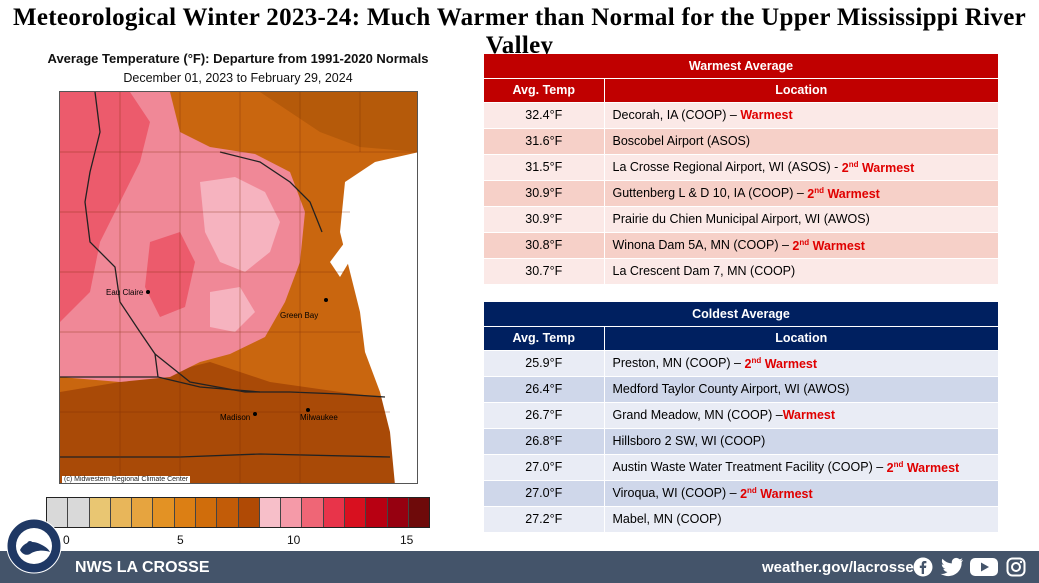 Image resolution: width=1039 pixels, height=583 pixels. Describe the element at coordinates (544, 363) in the screenshot. I see `avg-temp-cell: 25.9°F` at that location.